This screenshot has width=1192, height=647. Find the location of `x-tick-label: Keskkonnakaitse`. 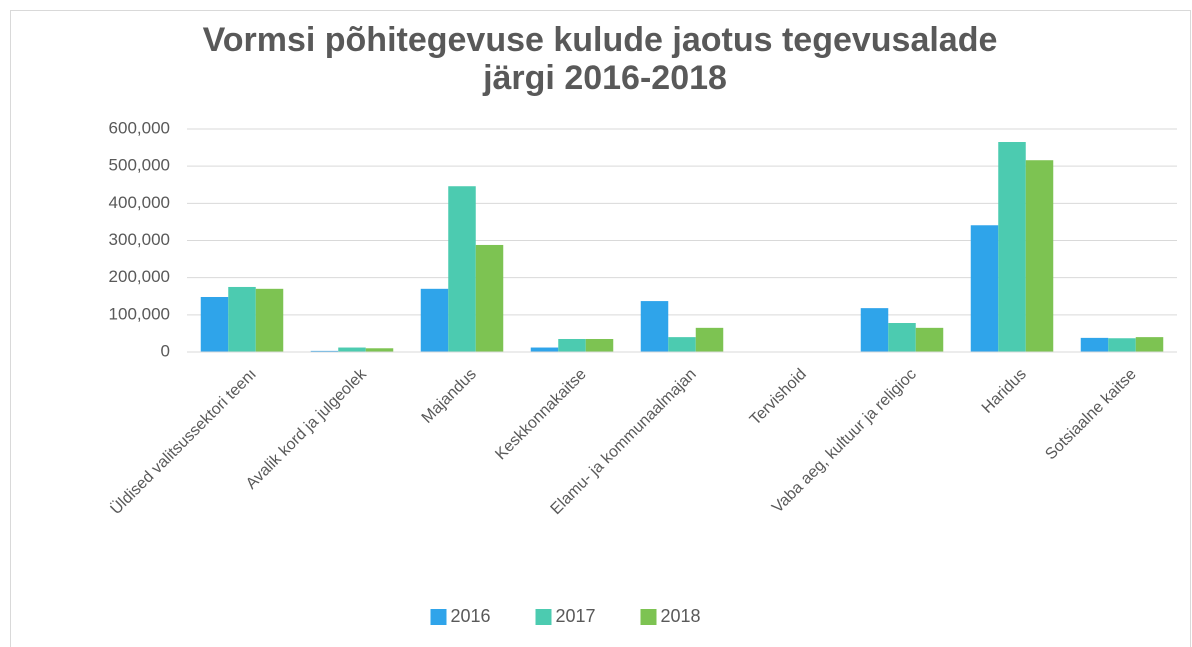

x-tick-label: Keskkonnakaitse is located at coordinates (541, 415).